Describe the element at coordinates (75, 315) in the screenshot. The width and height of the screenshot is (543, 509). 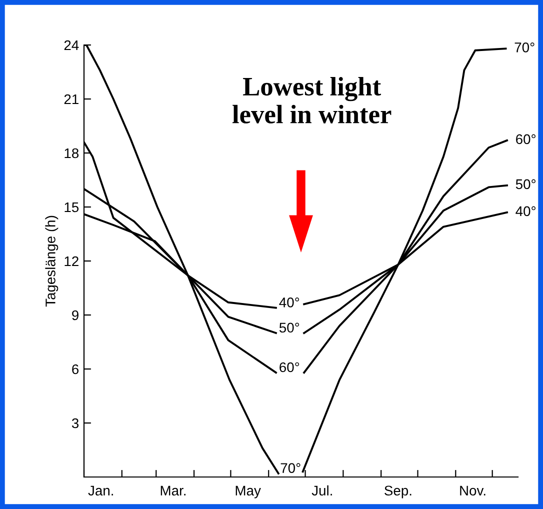
I see `y-tick-label: 9` at that location.